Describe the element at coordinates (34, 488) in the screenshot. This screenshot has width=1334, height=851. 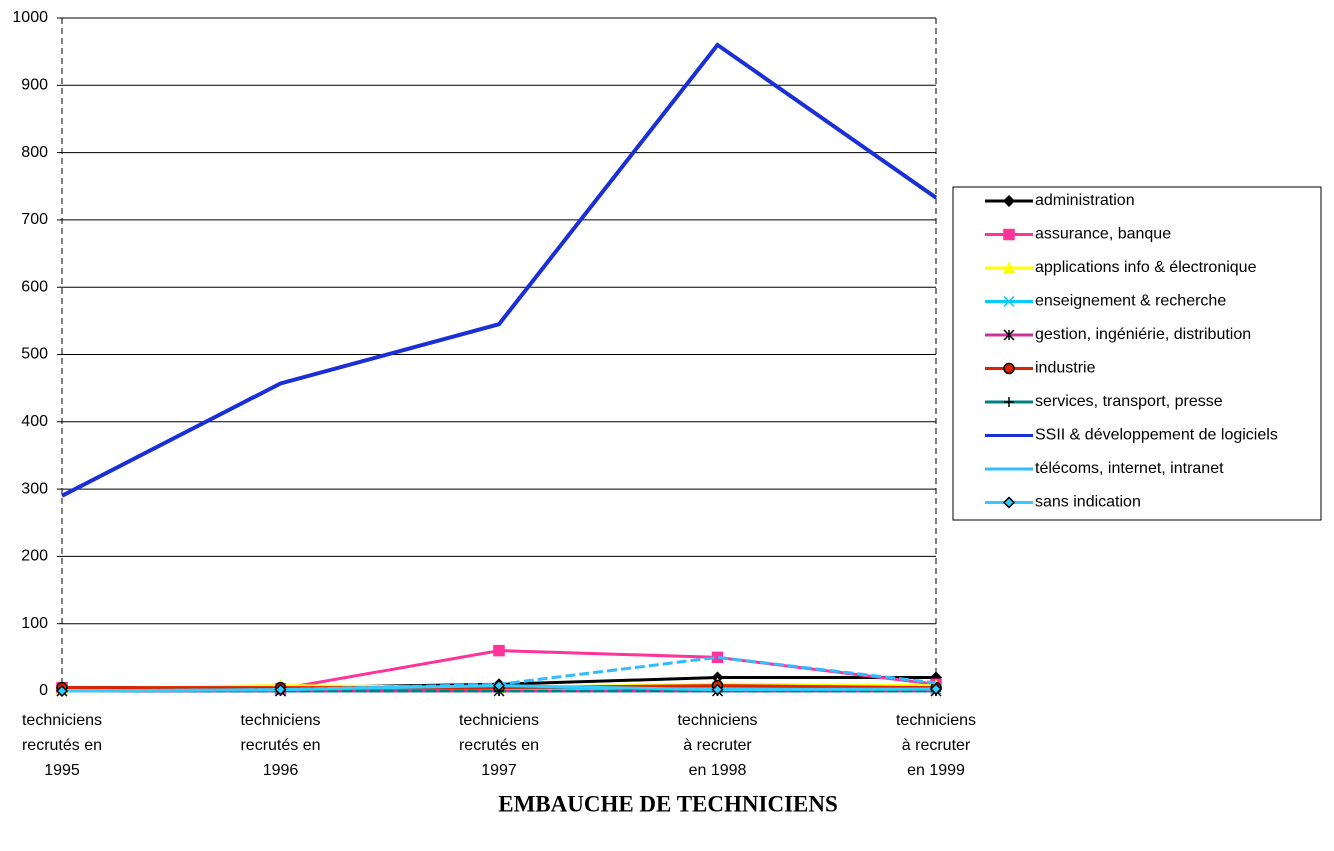
I see `y-tick-label: 300` at that location.